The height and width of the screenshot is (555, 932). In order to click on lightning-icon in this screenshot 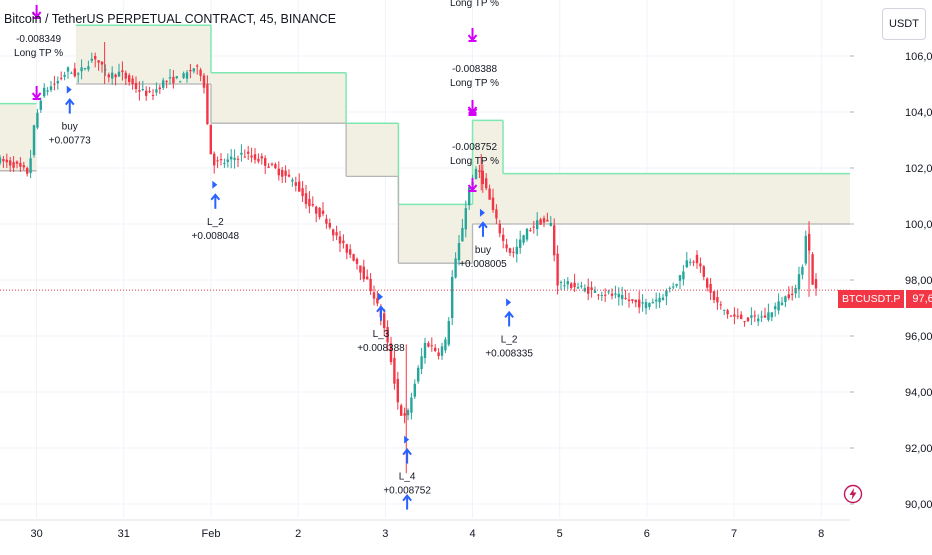, I will do `click(853, 494)`.